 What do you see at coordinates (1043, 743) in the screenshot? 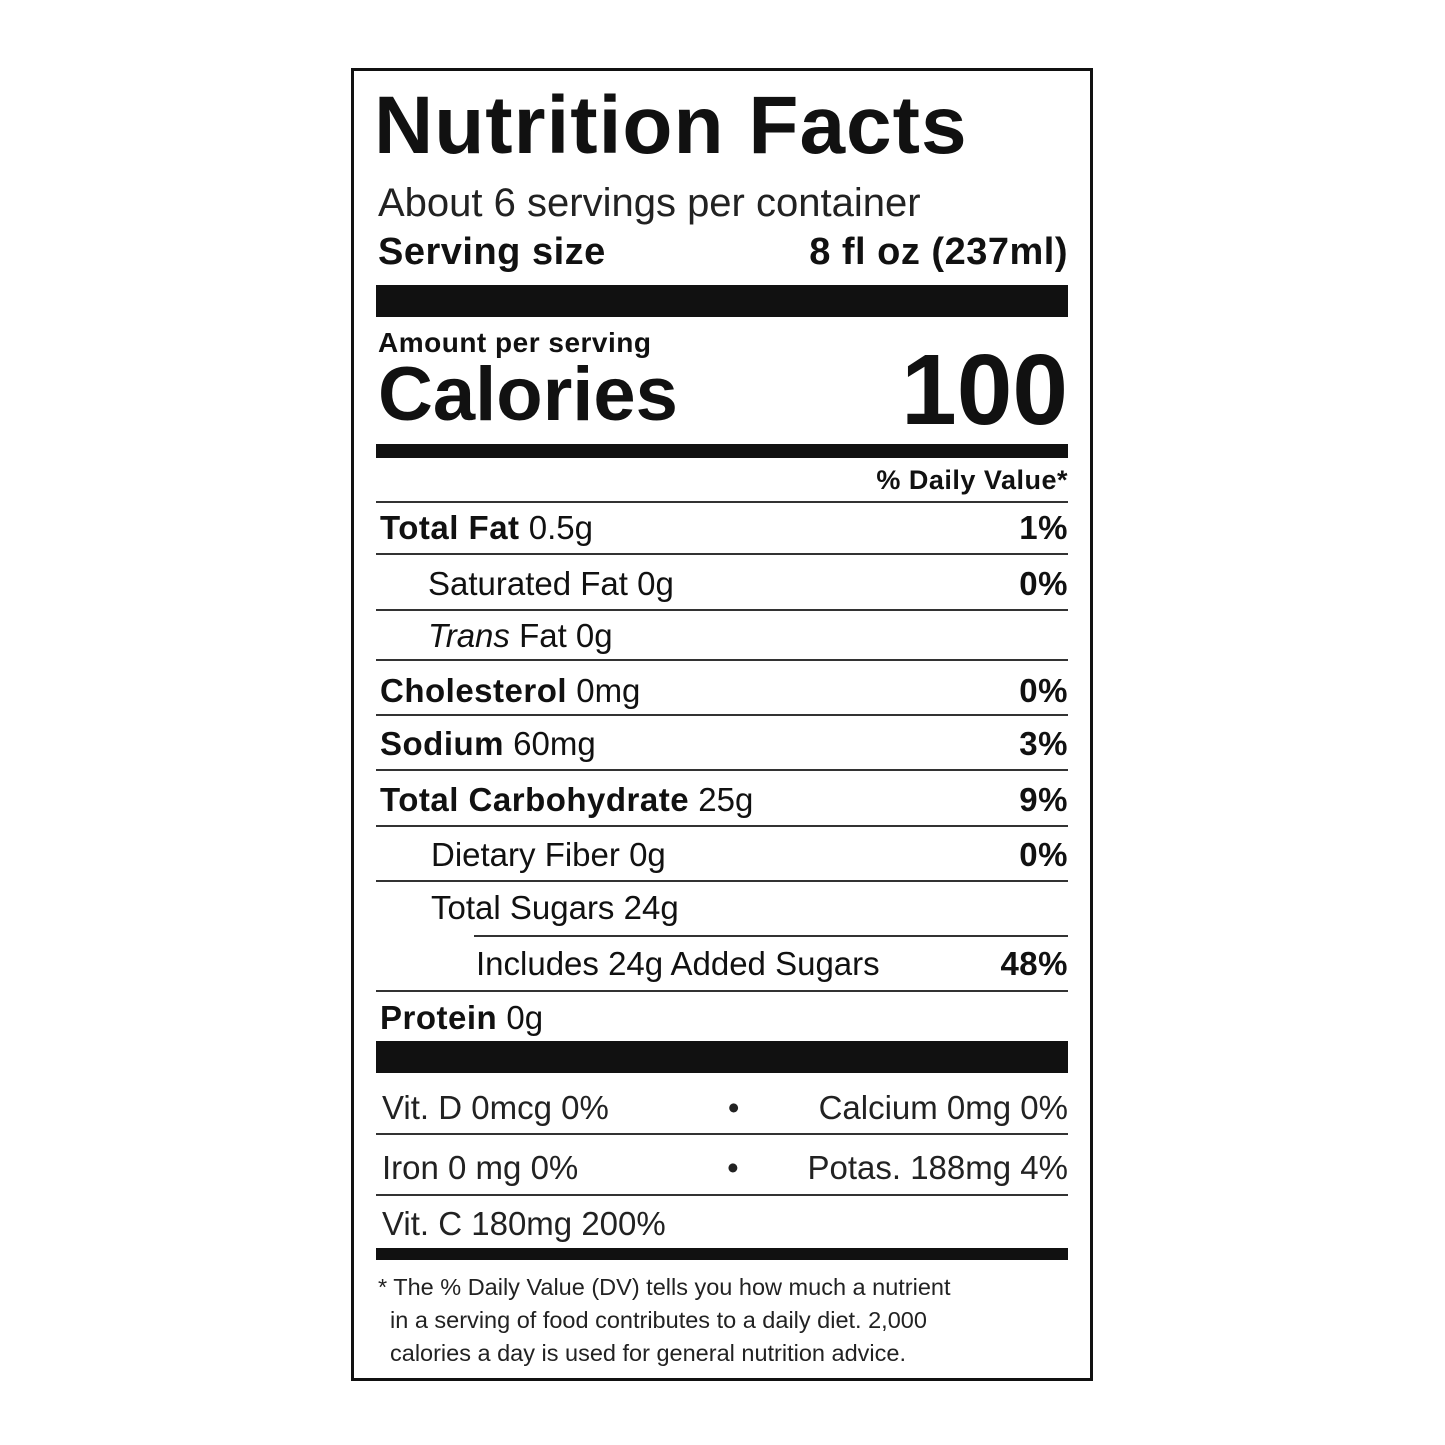
I see `nutrient-dv: 3%` at bounding box center [1043, 743].